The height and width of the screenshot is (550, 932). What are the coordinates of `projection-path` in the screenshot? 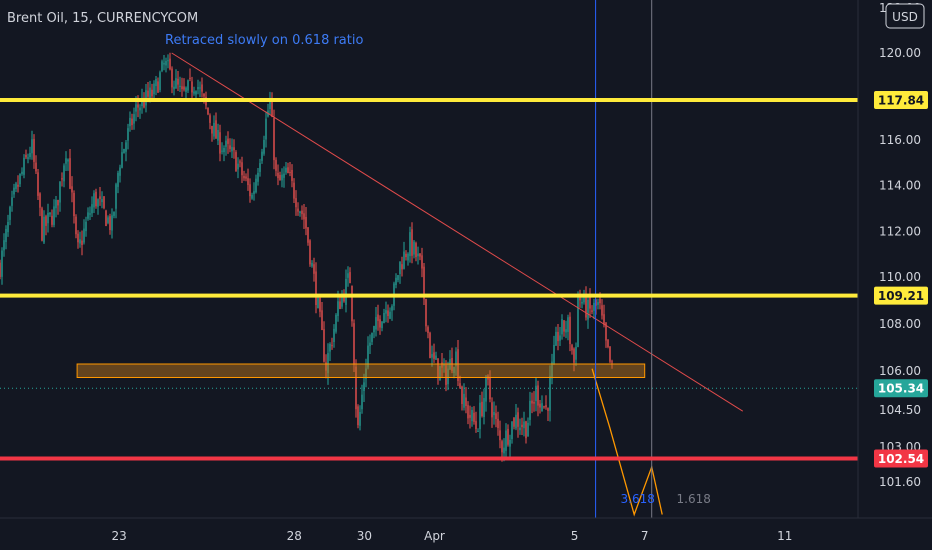 It's located at (627, 442).